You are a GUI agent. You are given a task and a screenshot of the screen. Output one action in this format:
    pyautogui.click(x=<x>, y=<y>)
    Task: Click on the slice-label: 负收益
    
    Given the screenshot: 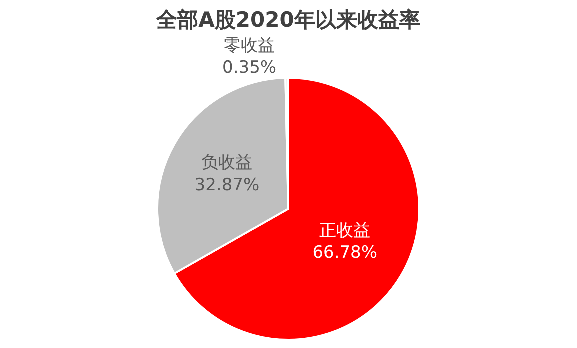 What is the action you would take?
    pyautogui.click(x=227, y=163)
    